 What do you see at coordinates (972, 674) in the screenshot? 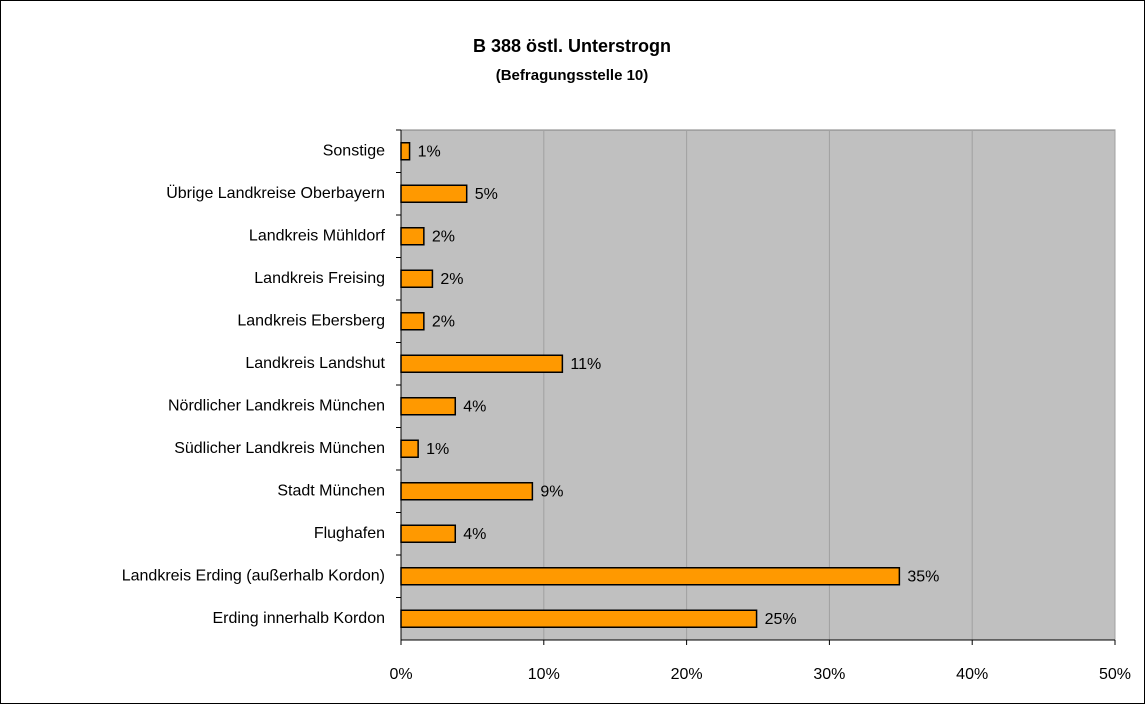
I see `x-tick-label: 40%` at bounding box center [972, 674].